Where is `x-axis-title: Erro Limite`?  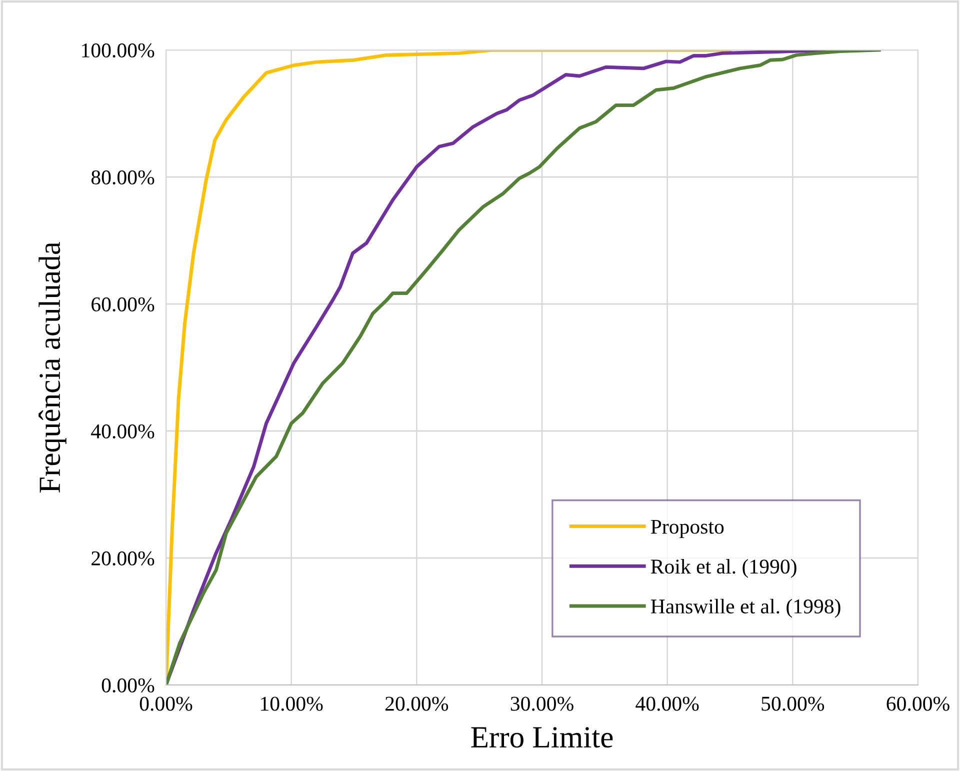 x-axis-title: Erro Limite is located at coordinates (542, 737).